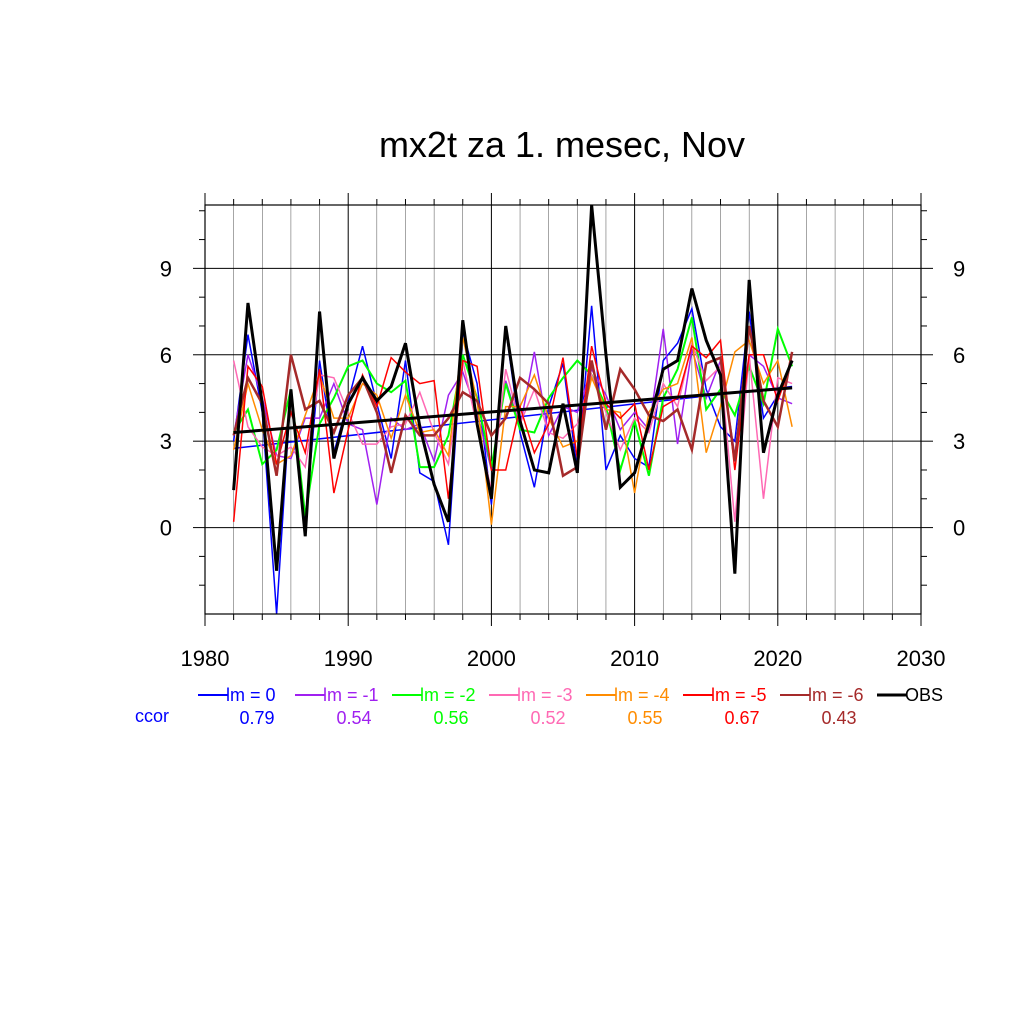 This screenshot has height=1024, width=1024. What do you see at coordinates (959, 268) in the screenshot?
I see `y-tick-label-right: 9` at bounding box center [959, 268].